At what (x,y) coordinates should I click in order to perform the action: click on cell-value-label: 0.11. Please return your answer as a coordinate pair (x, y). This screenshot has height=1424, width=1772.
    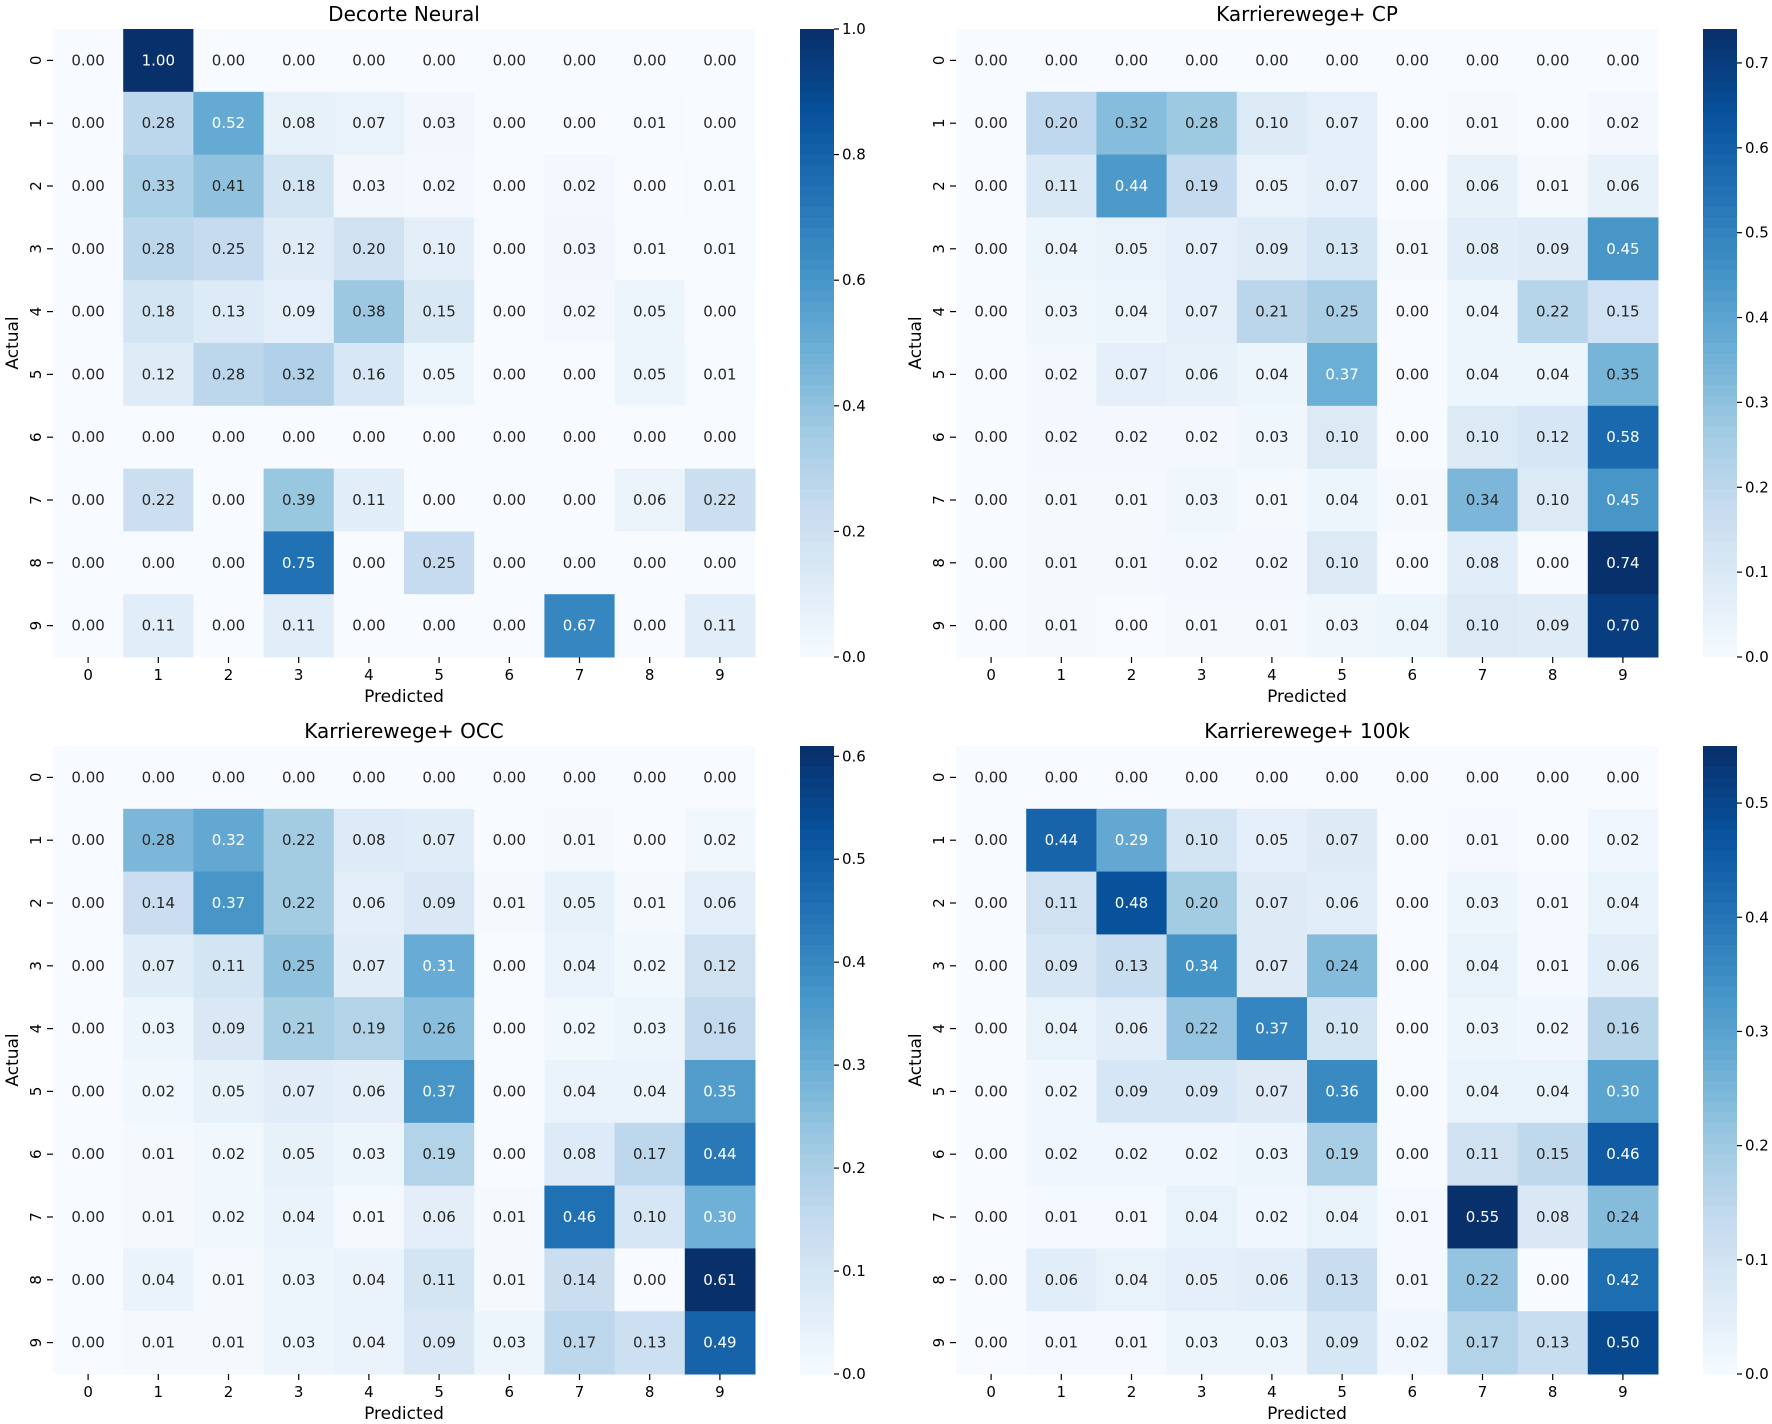
    Looking at the image, I should click on (368, 500).